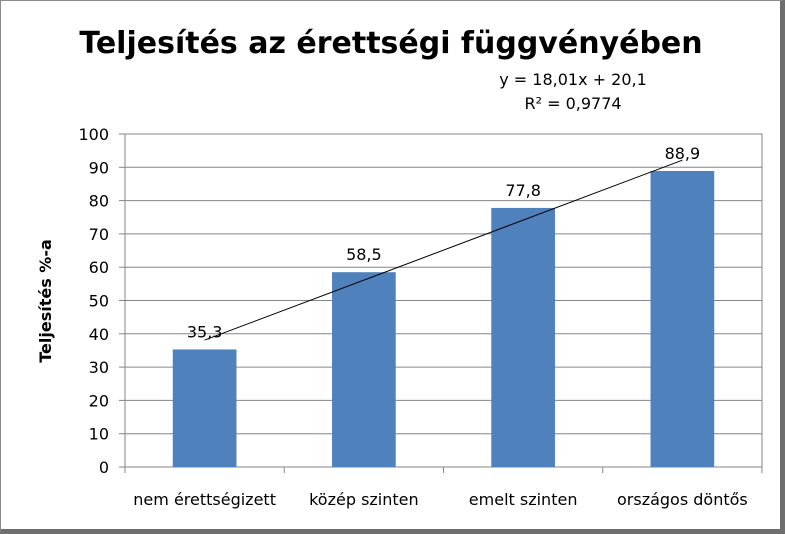 This screenshot has width=785, height=534. What do you see at coordinates (99, 400) in the screenshot?
I see `y-tick-label: 20` at bounding box center [99, 400].